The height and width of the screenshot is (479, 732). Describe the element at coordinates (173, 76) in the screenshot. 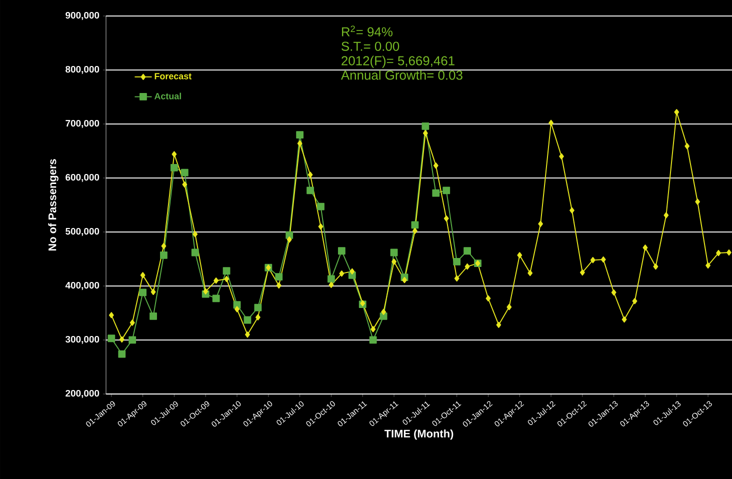

I see `legend-label: Forecast` at that location.